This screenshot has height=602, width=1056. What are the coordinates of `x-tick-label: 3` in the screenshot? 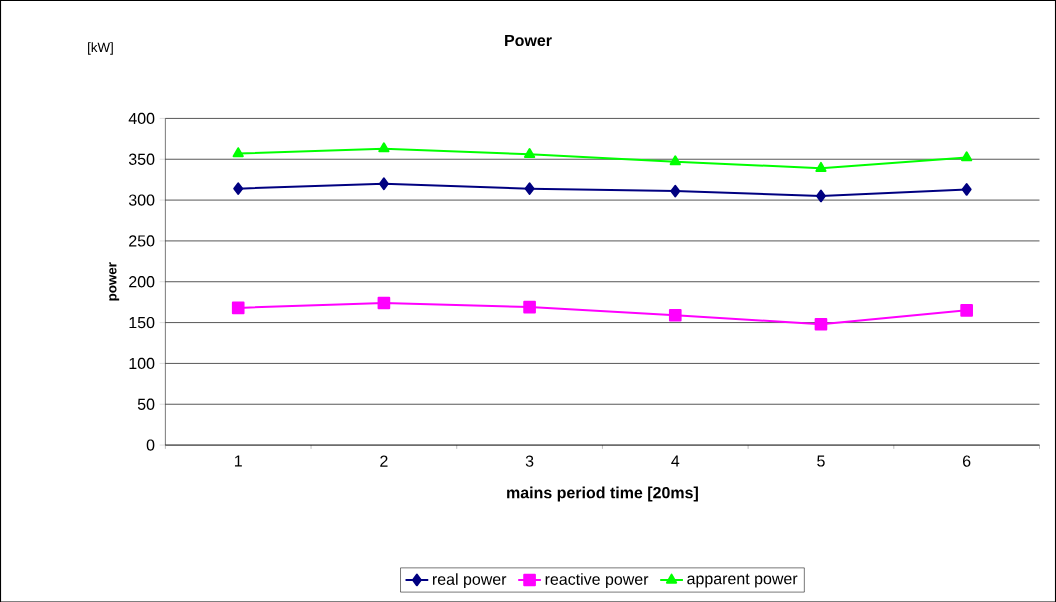 It's located at (529, 461).